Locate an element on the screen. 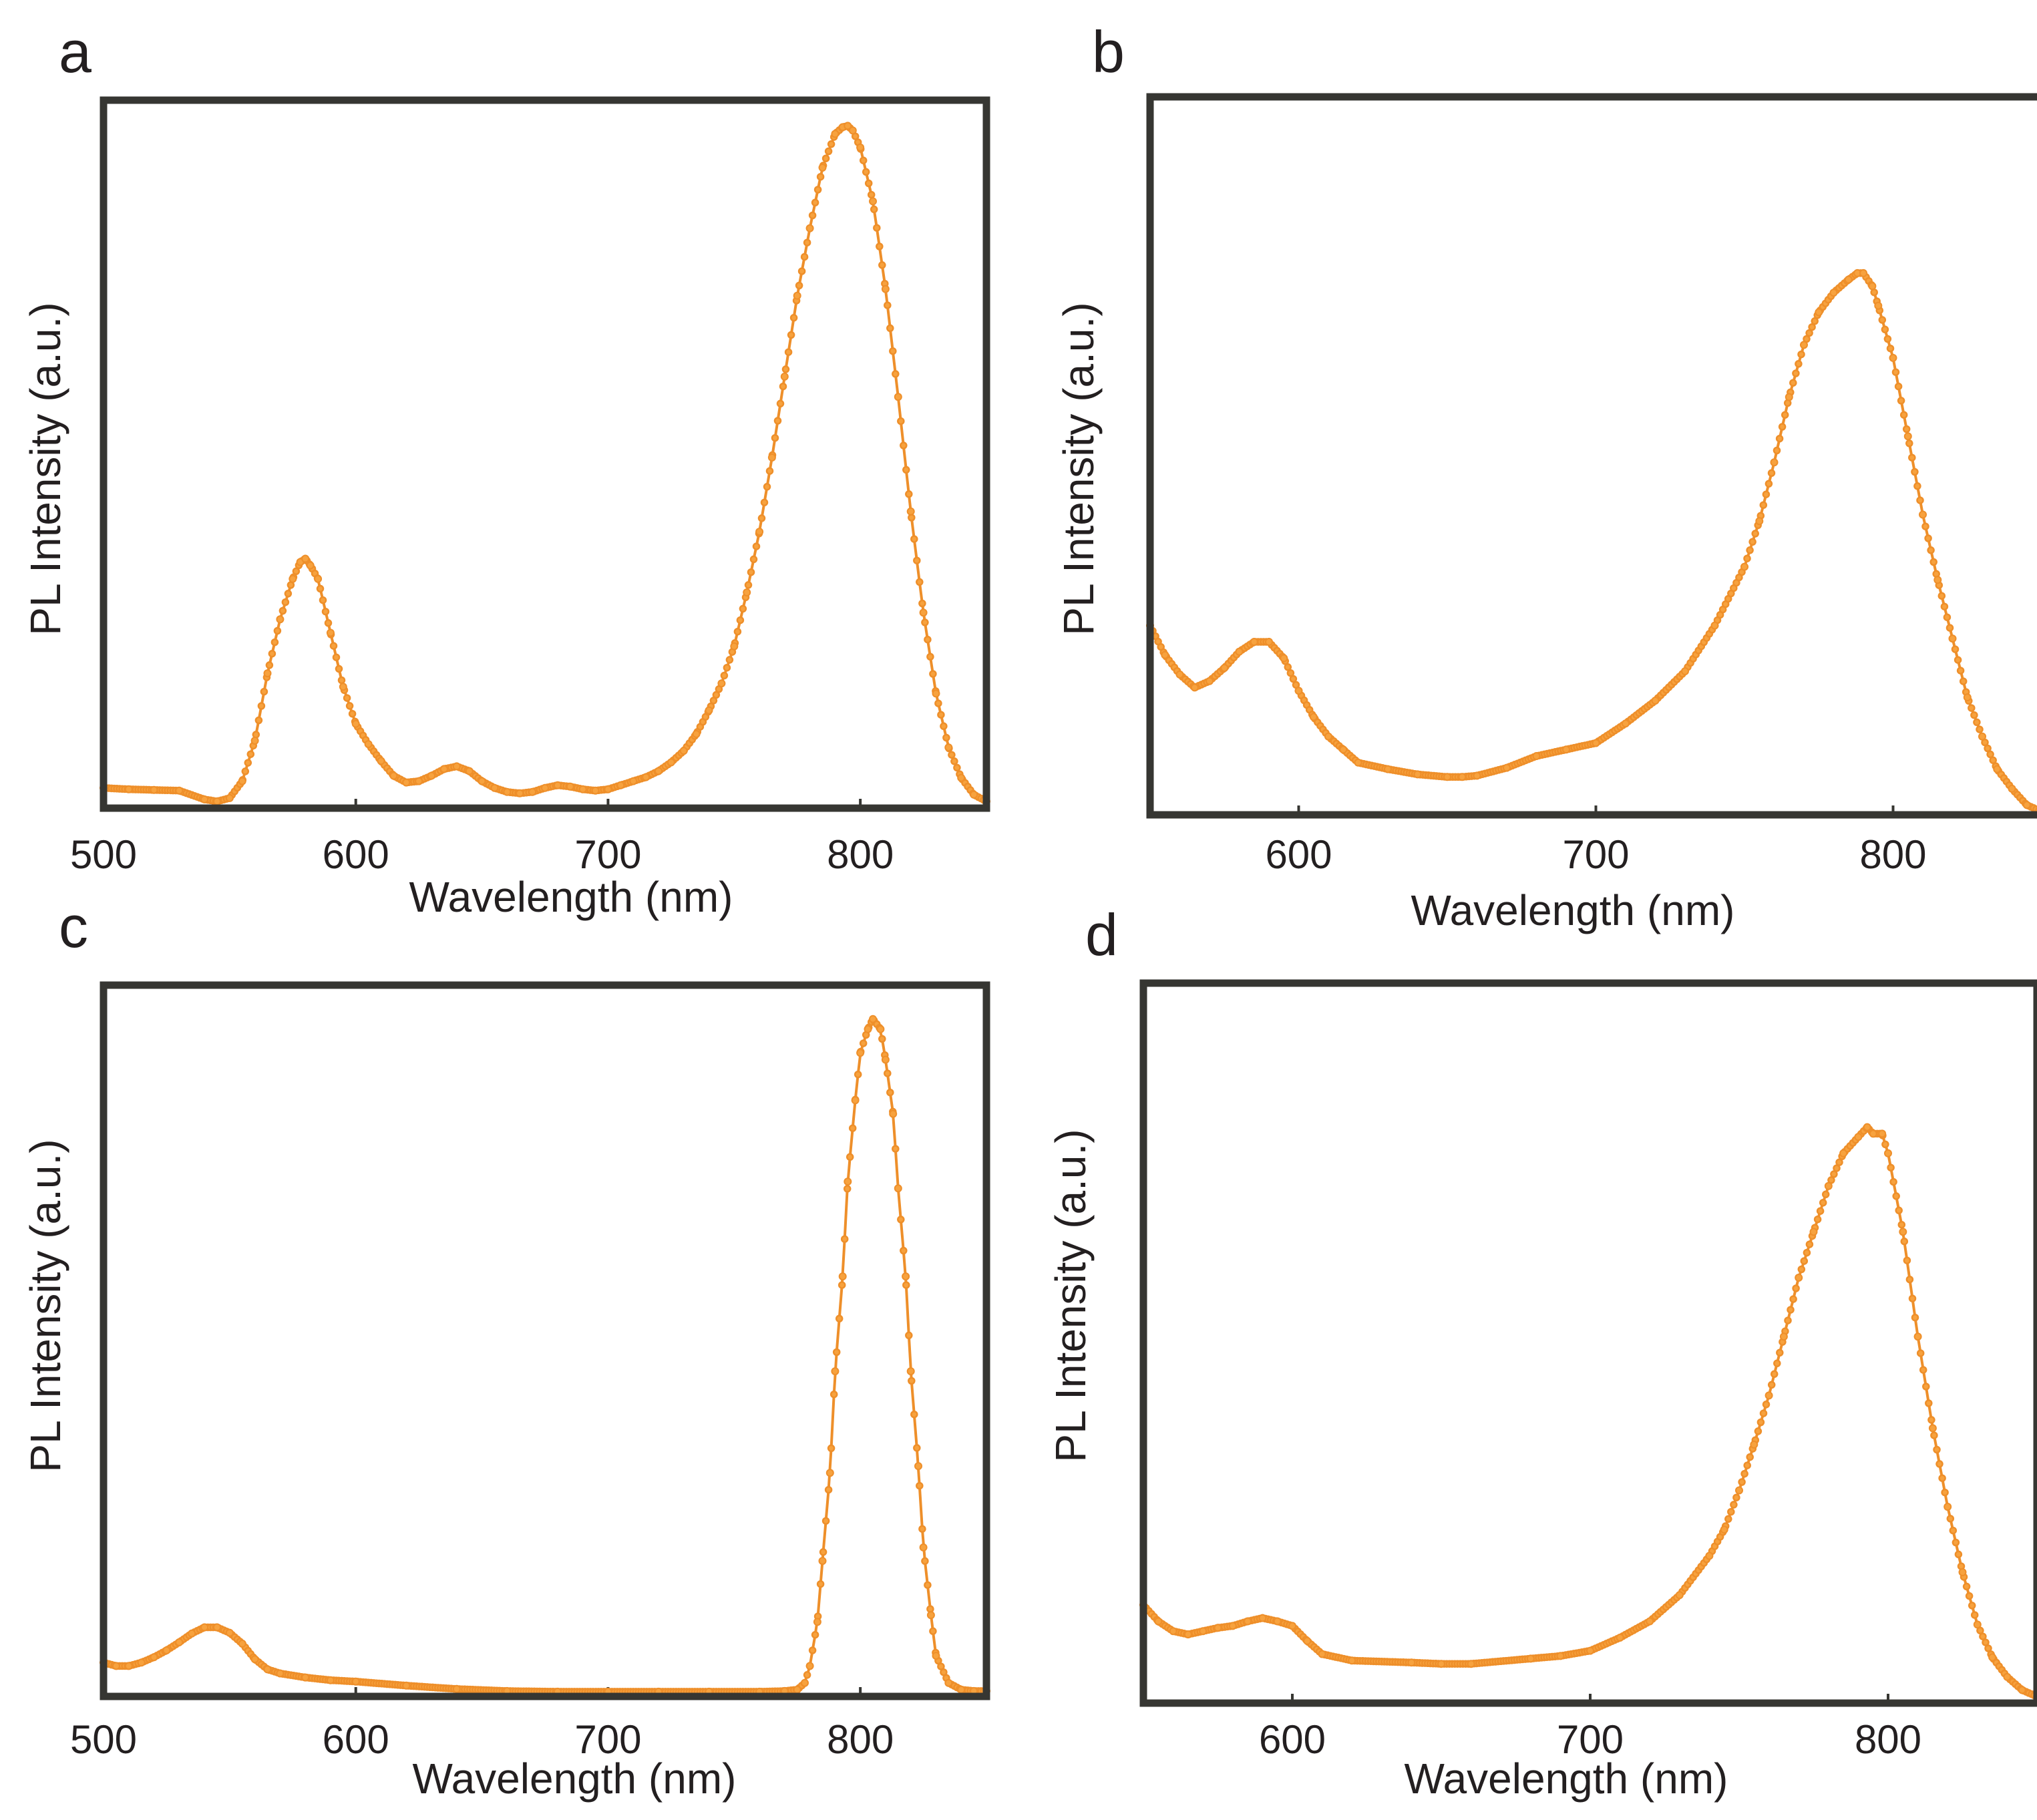 The height and width of the screenshot is (1820, 2037). panel-b-xtick-label: 700 is located at coordinates (1595, 855).